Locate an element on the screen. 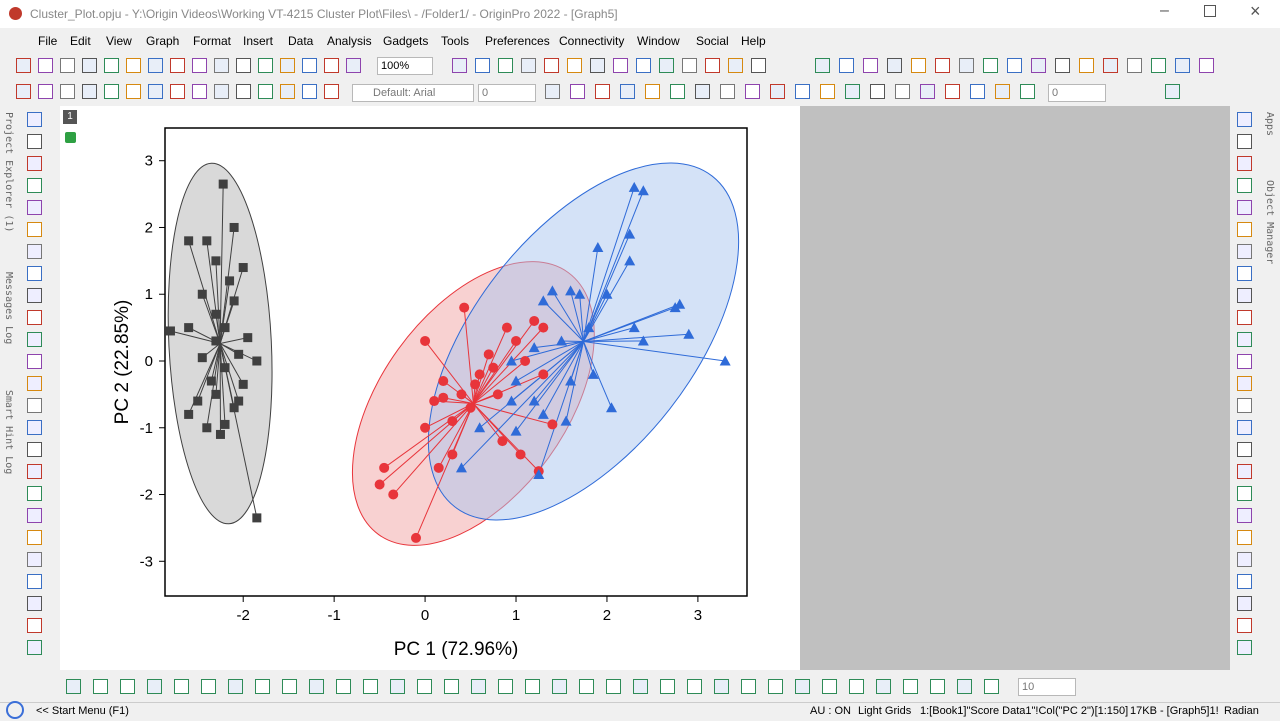  side-panel-tab: Object Manager is located at coordinates (1269, 222).